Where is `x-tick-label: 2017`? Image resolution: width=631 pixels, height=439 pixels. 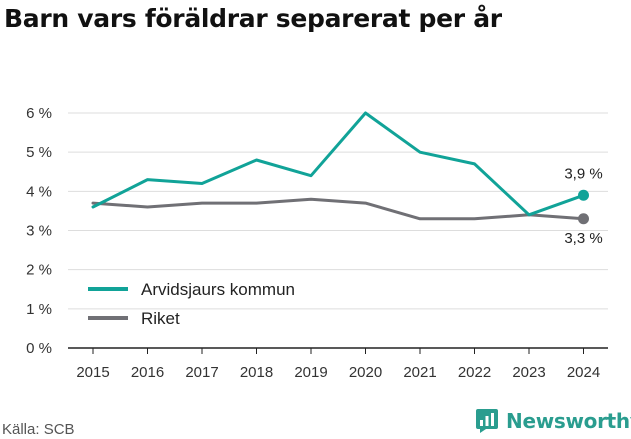 x-tick-label: 2017 is located at coordinates (201, 372).